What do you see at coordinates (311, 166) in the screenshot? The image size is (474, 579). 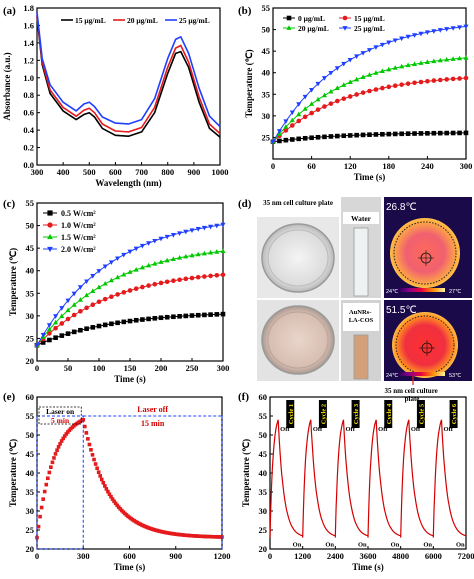 I see `x-tick-label: 60` at bounding box center [311, 166].